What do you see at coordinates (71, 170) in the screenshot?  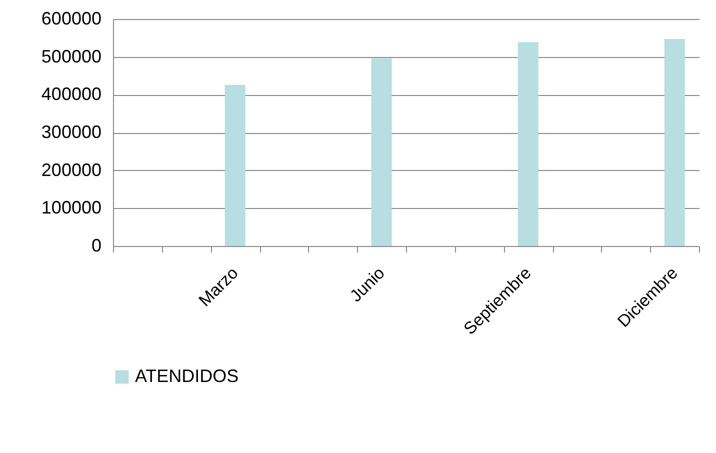 I see `y-tick-label: 200000` at bounding box center [71, 170].